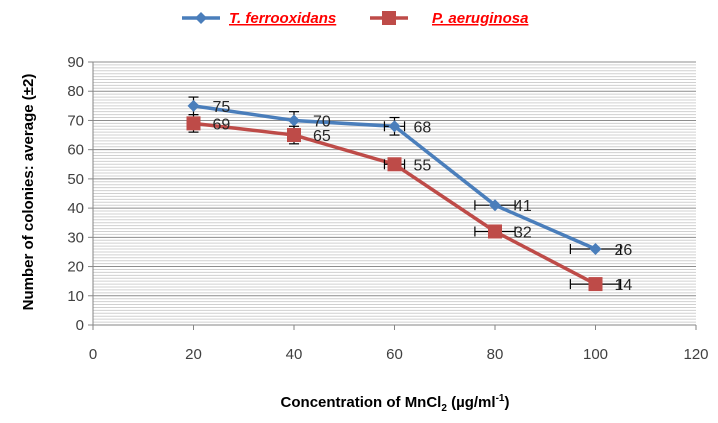 The image size is (718, 423). Describe the element at coordinates (75, 179) in the screenshot. I see `y-tick-label: 50` at that location.